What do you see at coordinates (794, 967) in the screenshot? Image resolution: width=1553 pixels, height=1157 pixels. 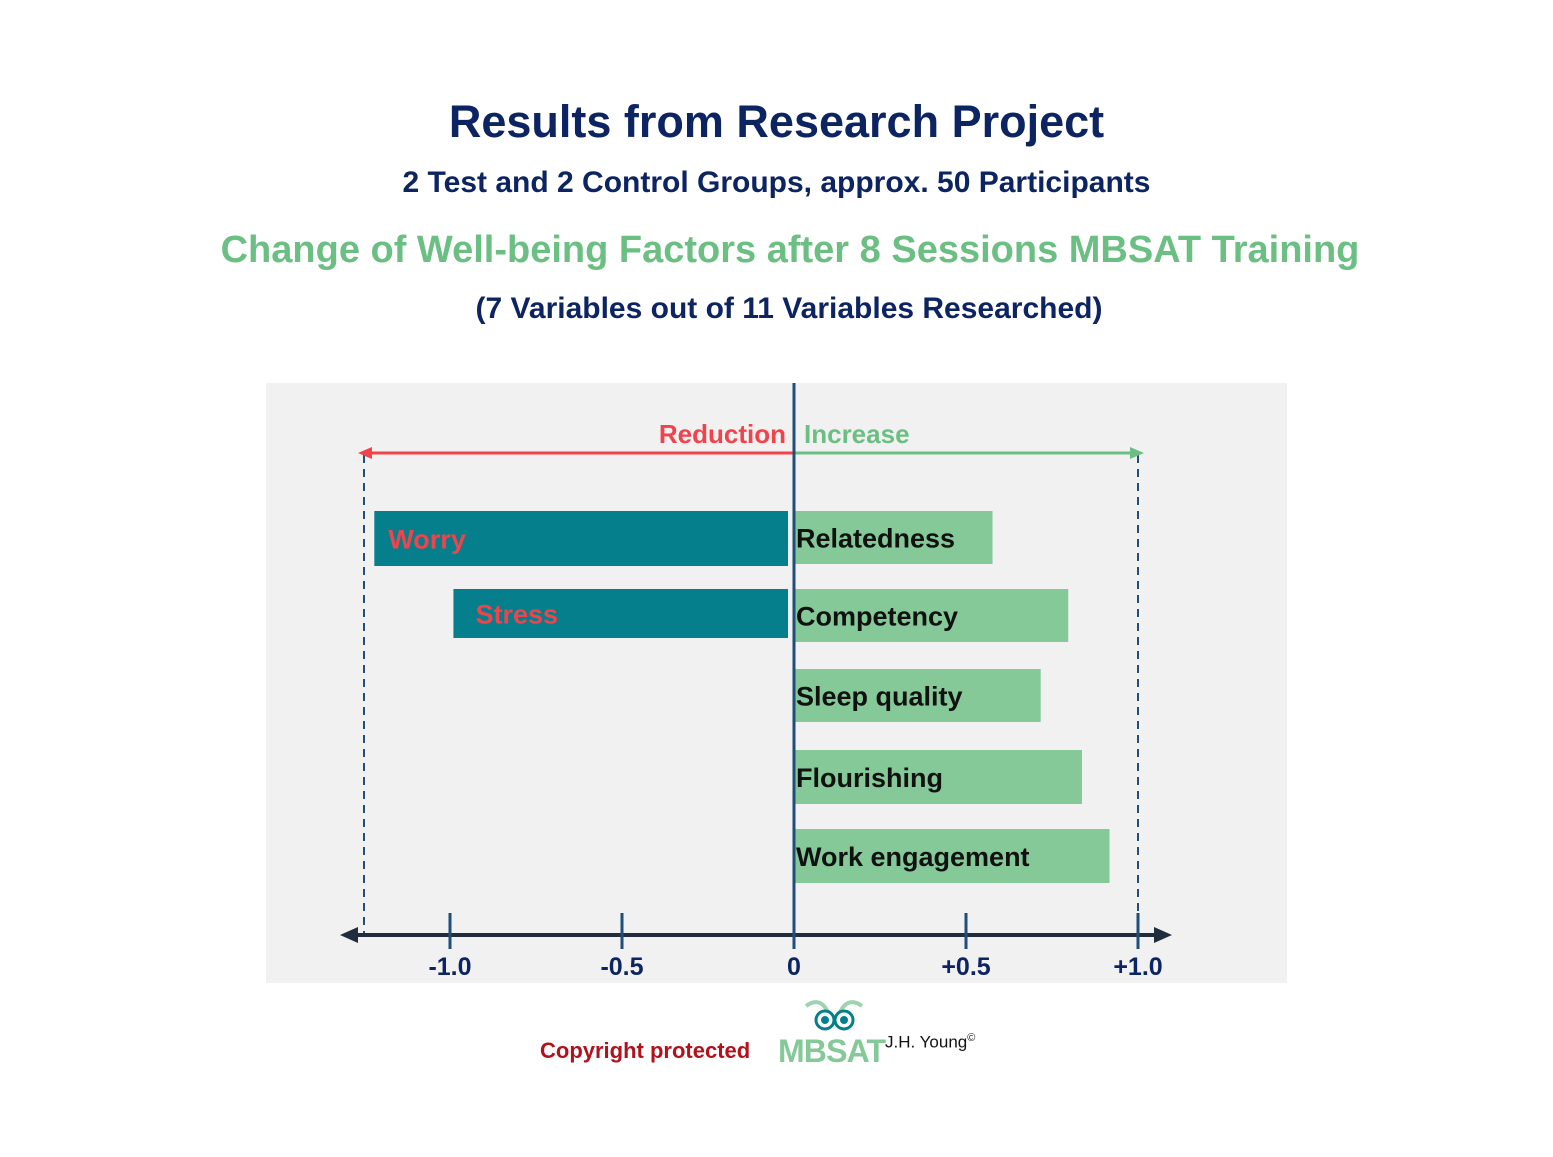 I see `x-tick-label-2: 0` at bounding box center [794, 967].